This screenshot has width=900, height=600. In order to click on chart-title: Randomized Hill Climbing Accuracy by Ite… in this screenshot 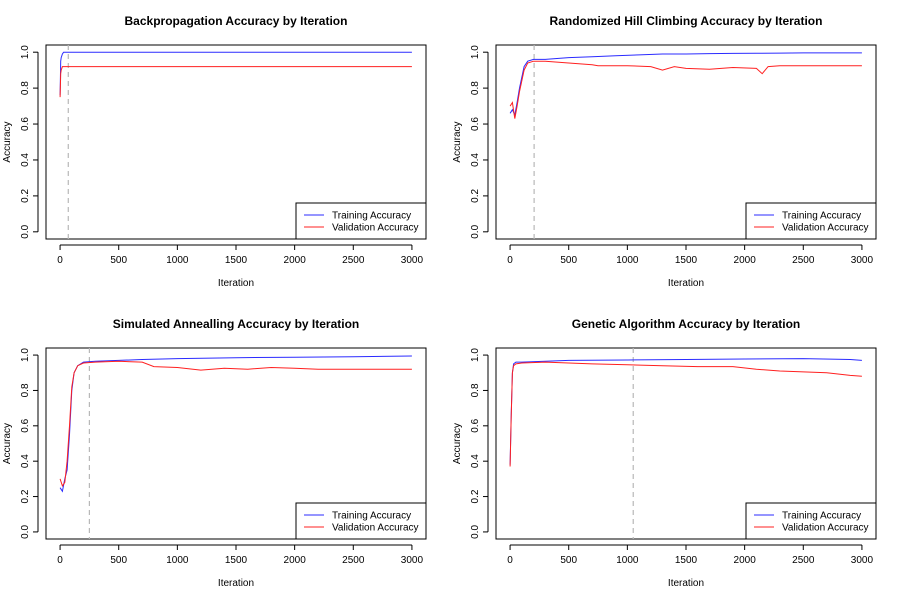, I will do `click(686, 21)`.